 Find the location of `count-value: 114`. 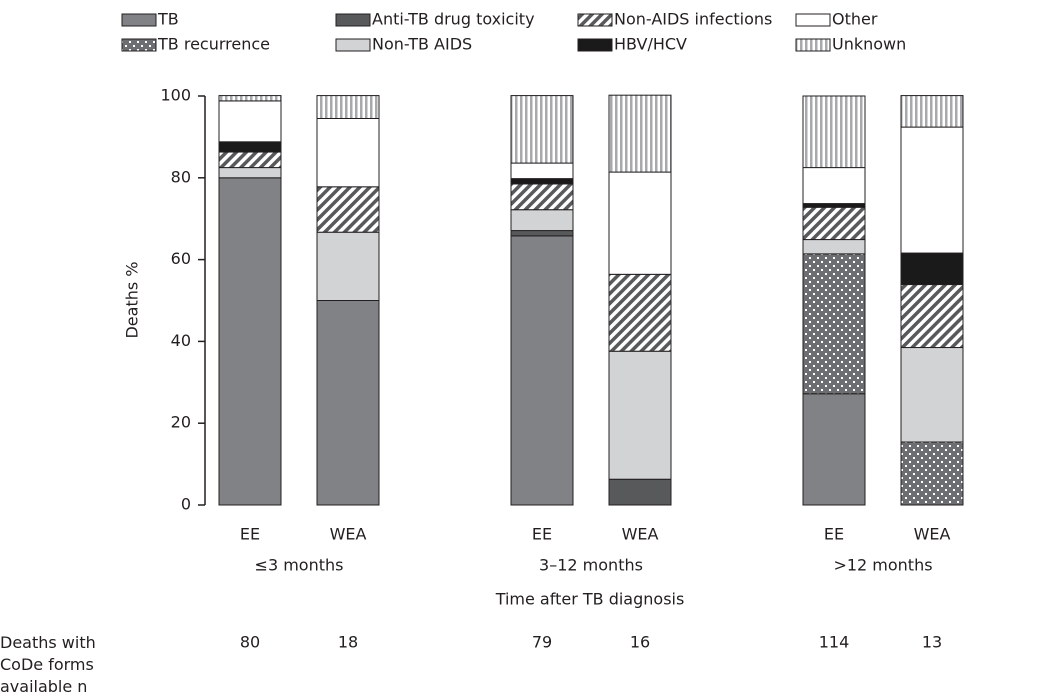

count-value: 114 is located at coordinates (834, 642).